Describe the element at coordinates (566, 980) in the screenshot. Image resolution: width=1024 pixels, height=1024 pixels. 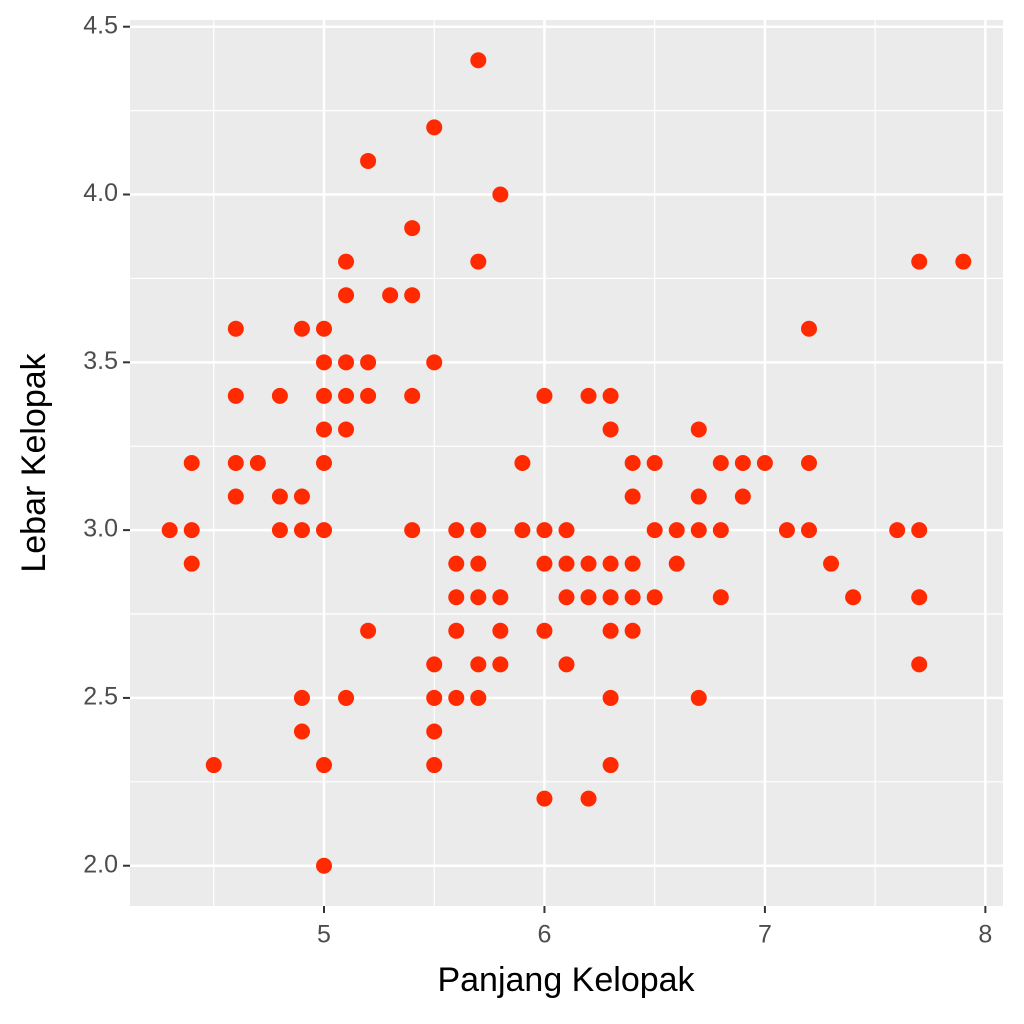
I see `x-axis-title: Panjang Kelopak` at that location.